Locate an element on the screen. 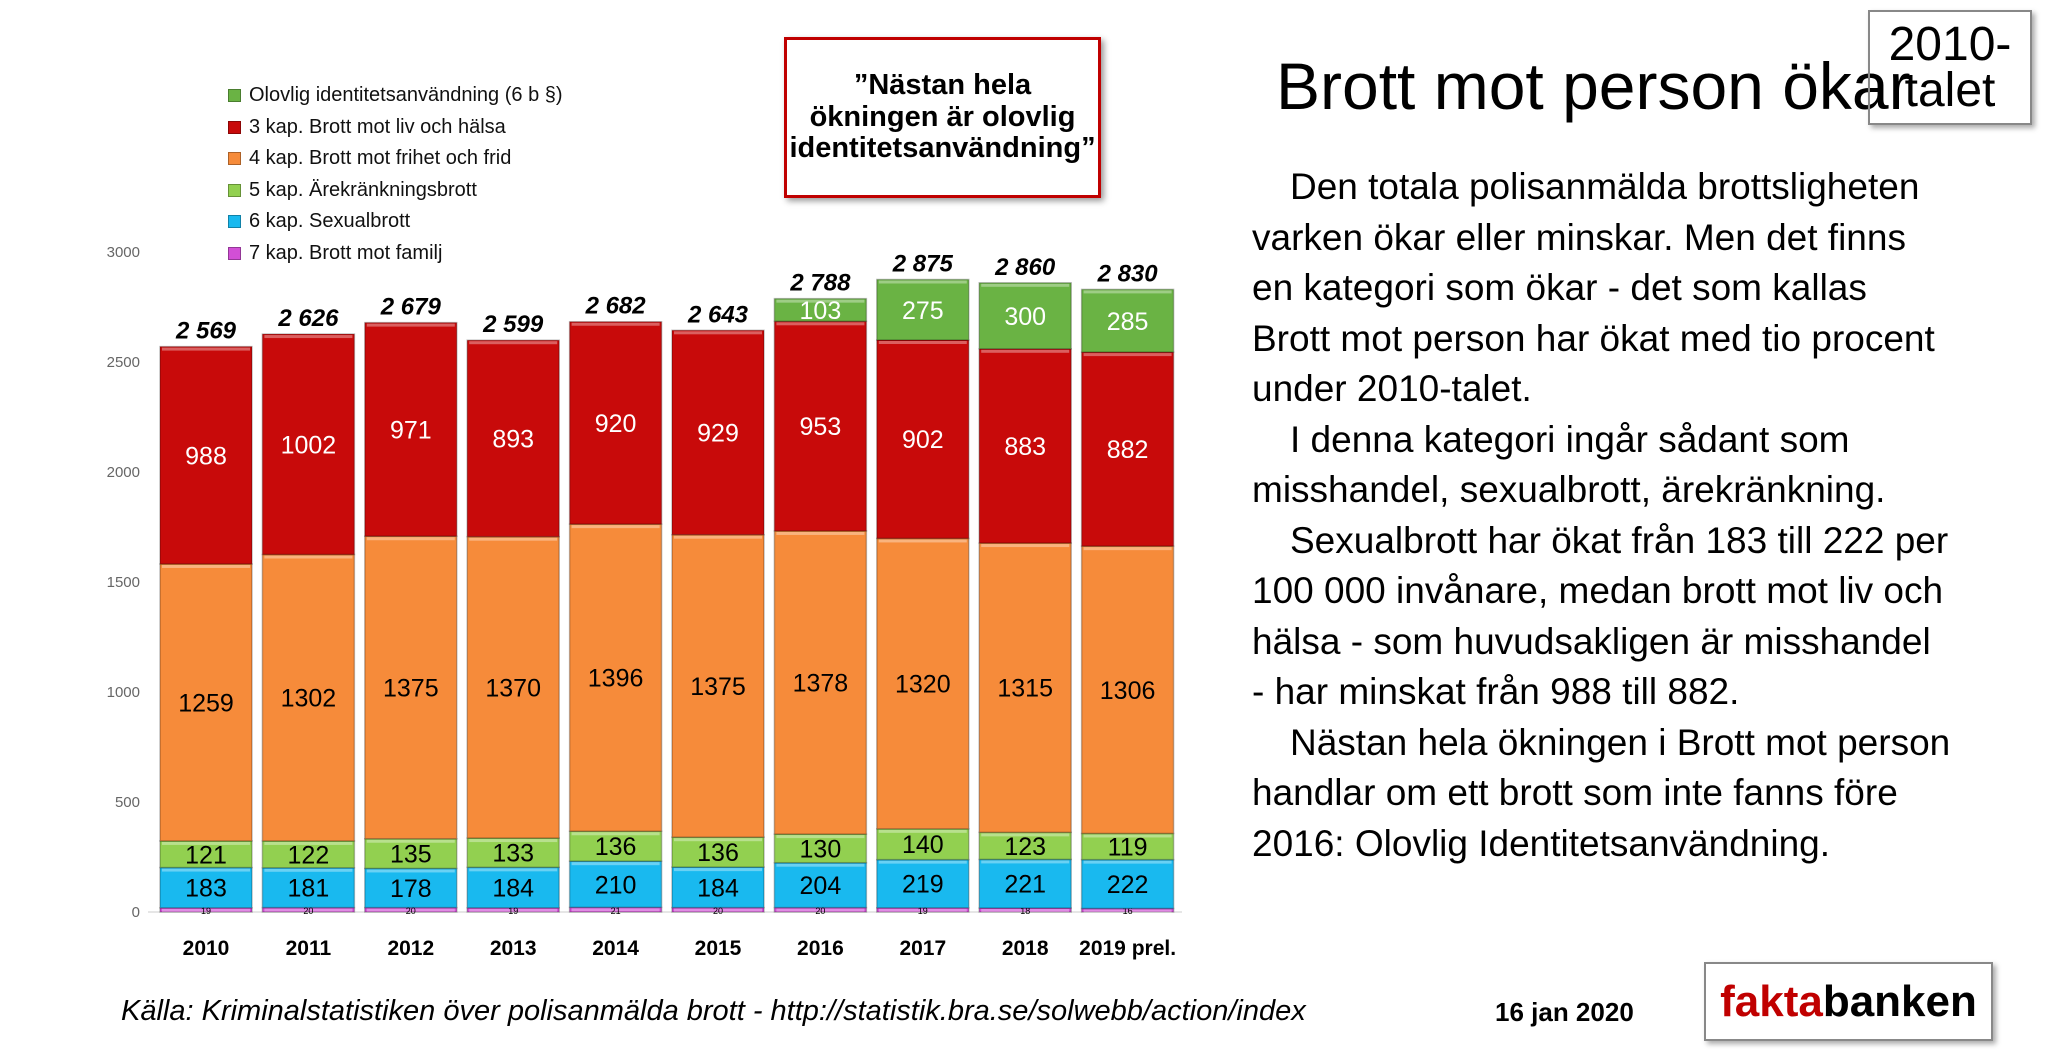  data-label: 16 is located at coordinates (1128, 911).